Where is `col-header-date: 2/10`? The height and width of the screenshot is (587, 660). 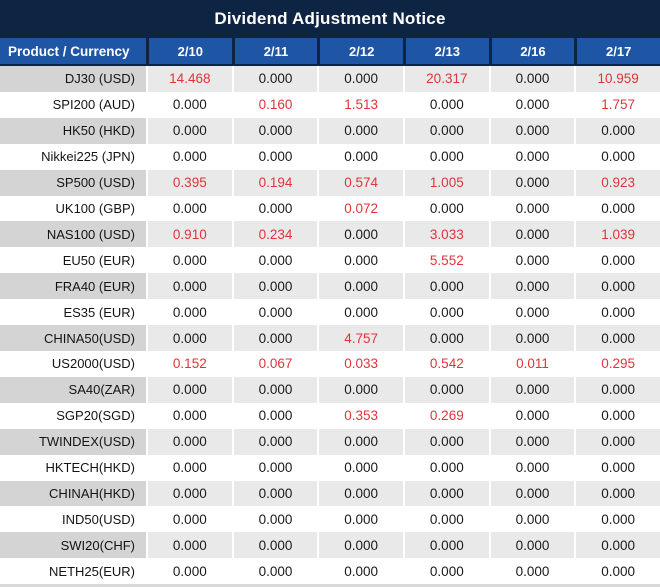 col-header-date: 2/10 is located at coordinates (190, 51).